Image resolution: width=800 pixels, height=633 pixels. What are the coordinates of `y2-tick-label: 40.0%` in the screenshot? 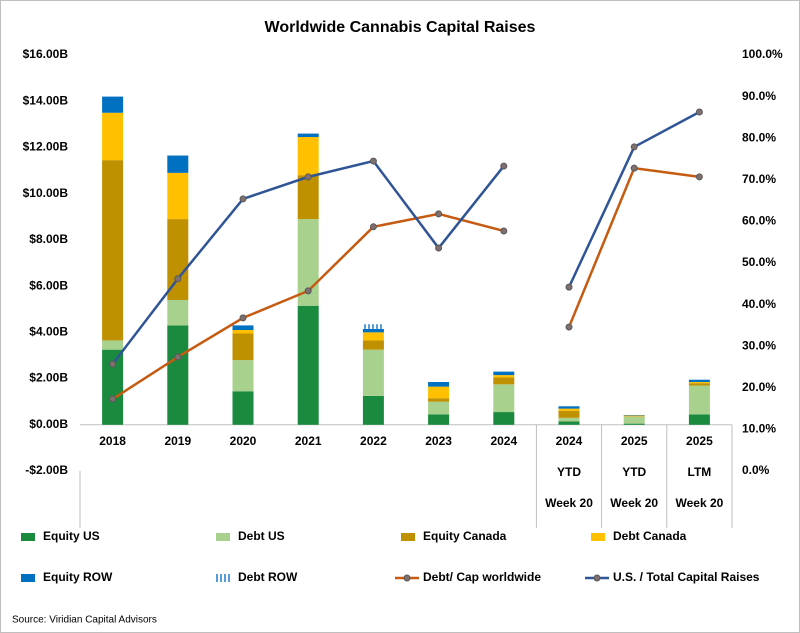 It's located at (759, 304).